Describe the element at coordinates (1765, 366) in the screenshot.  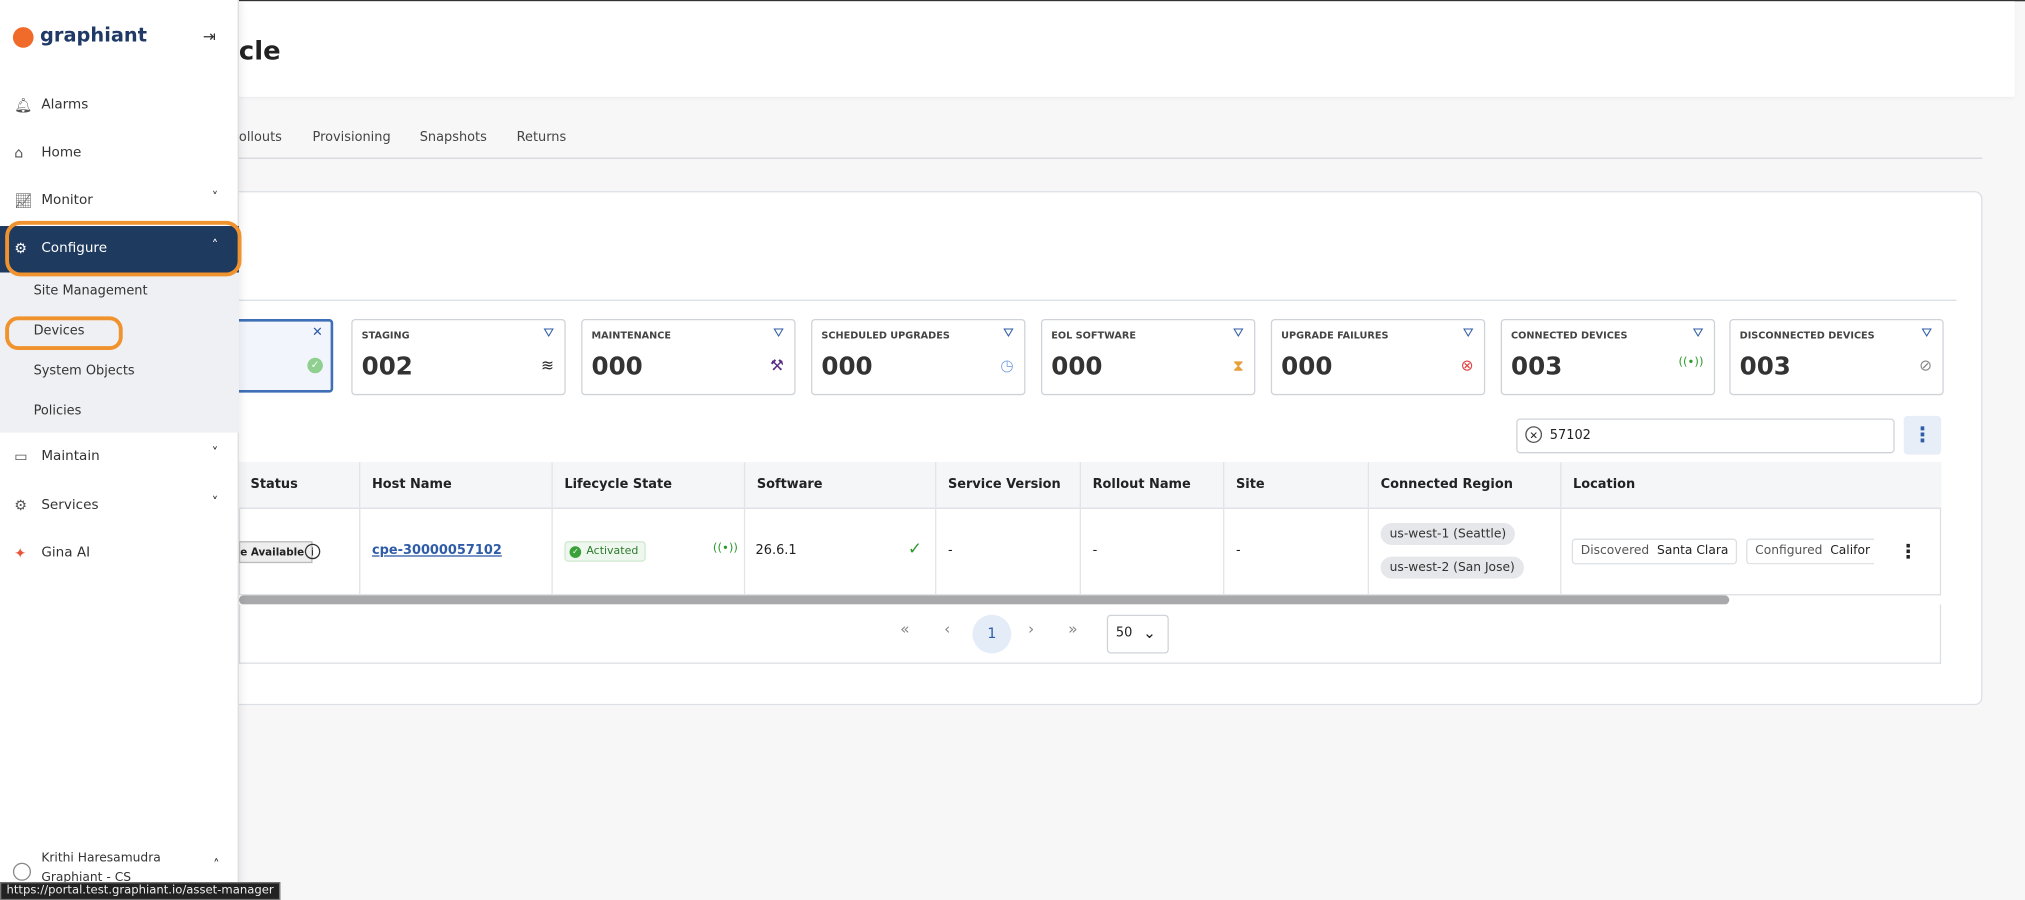
I see `card-count: 003` at that location.